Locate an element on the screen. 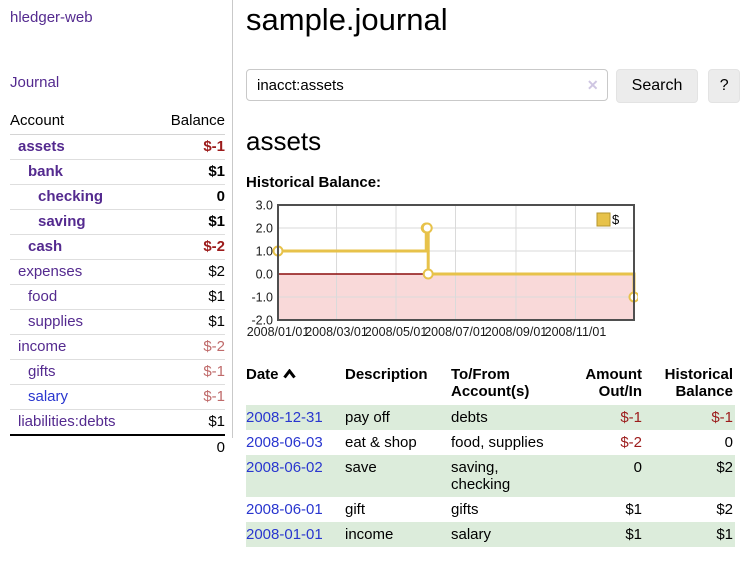  table-row: 2008-06-03 eat & shop food, supplies $-2 0 is located at coordinates (490, 442).